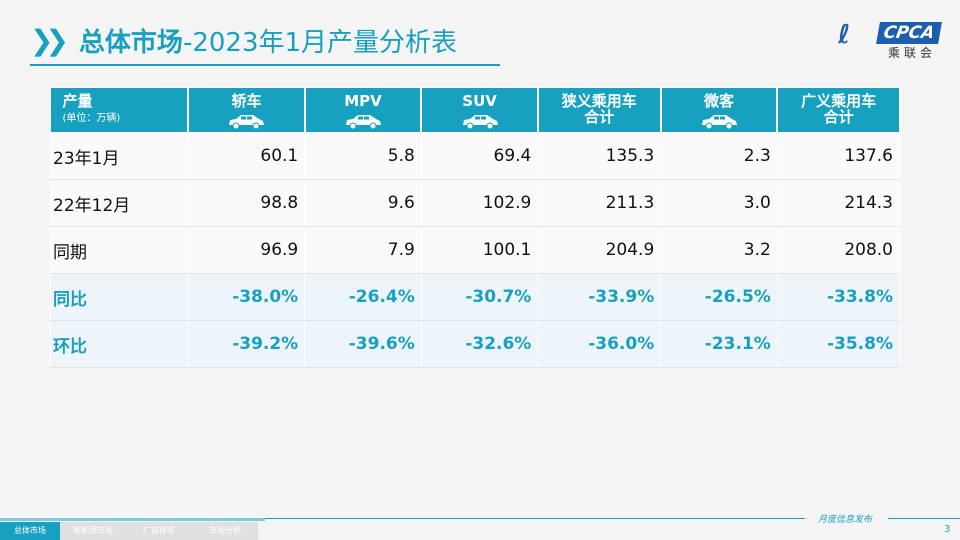 This screenshot has height=540, width=960. I want to click on cell-value: 2.3, so click(719, 156).